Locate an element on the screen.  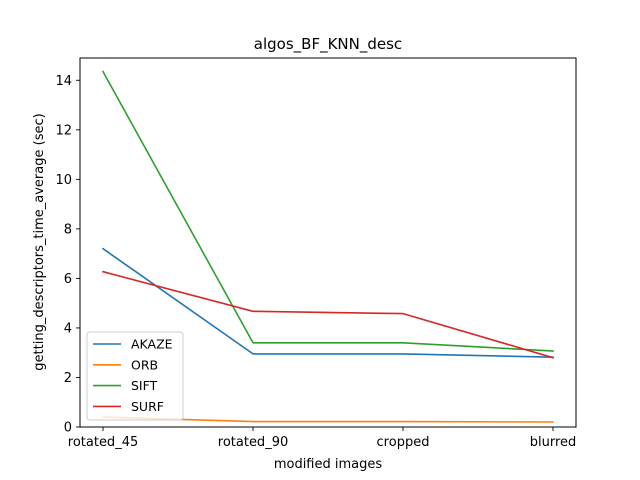
y-tick-label: 0 is located at coordinates (68, 428).